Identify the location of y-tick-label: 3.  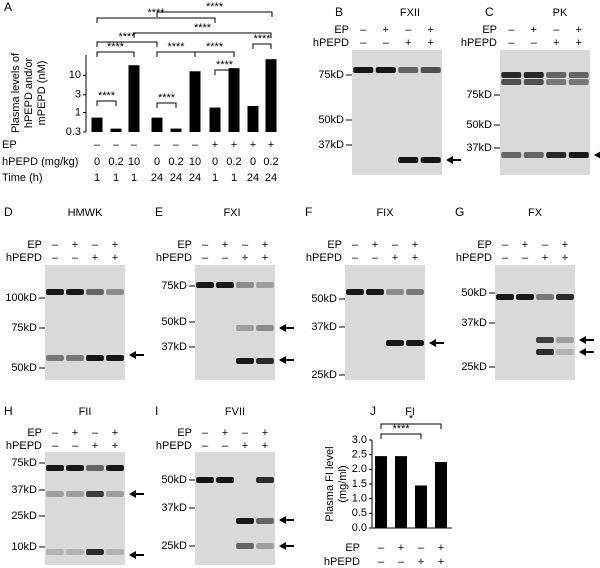
(78, 95).